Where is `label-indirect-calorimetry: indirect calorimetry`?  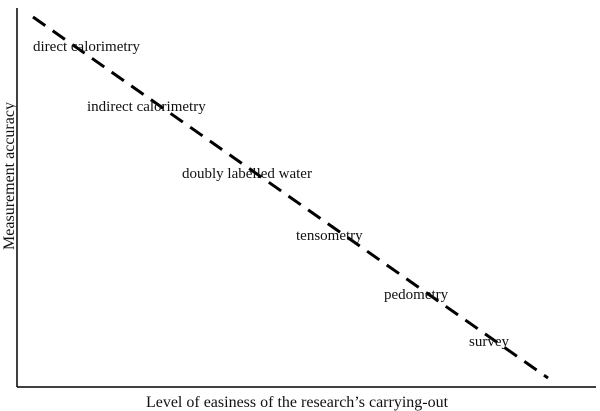 label-indirect-calorimetry: indirect calorimetry is located at coordinates (146, 107).